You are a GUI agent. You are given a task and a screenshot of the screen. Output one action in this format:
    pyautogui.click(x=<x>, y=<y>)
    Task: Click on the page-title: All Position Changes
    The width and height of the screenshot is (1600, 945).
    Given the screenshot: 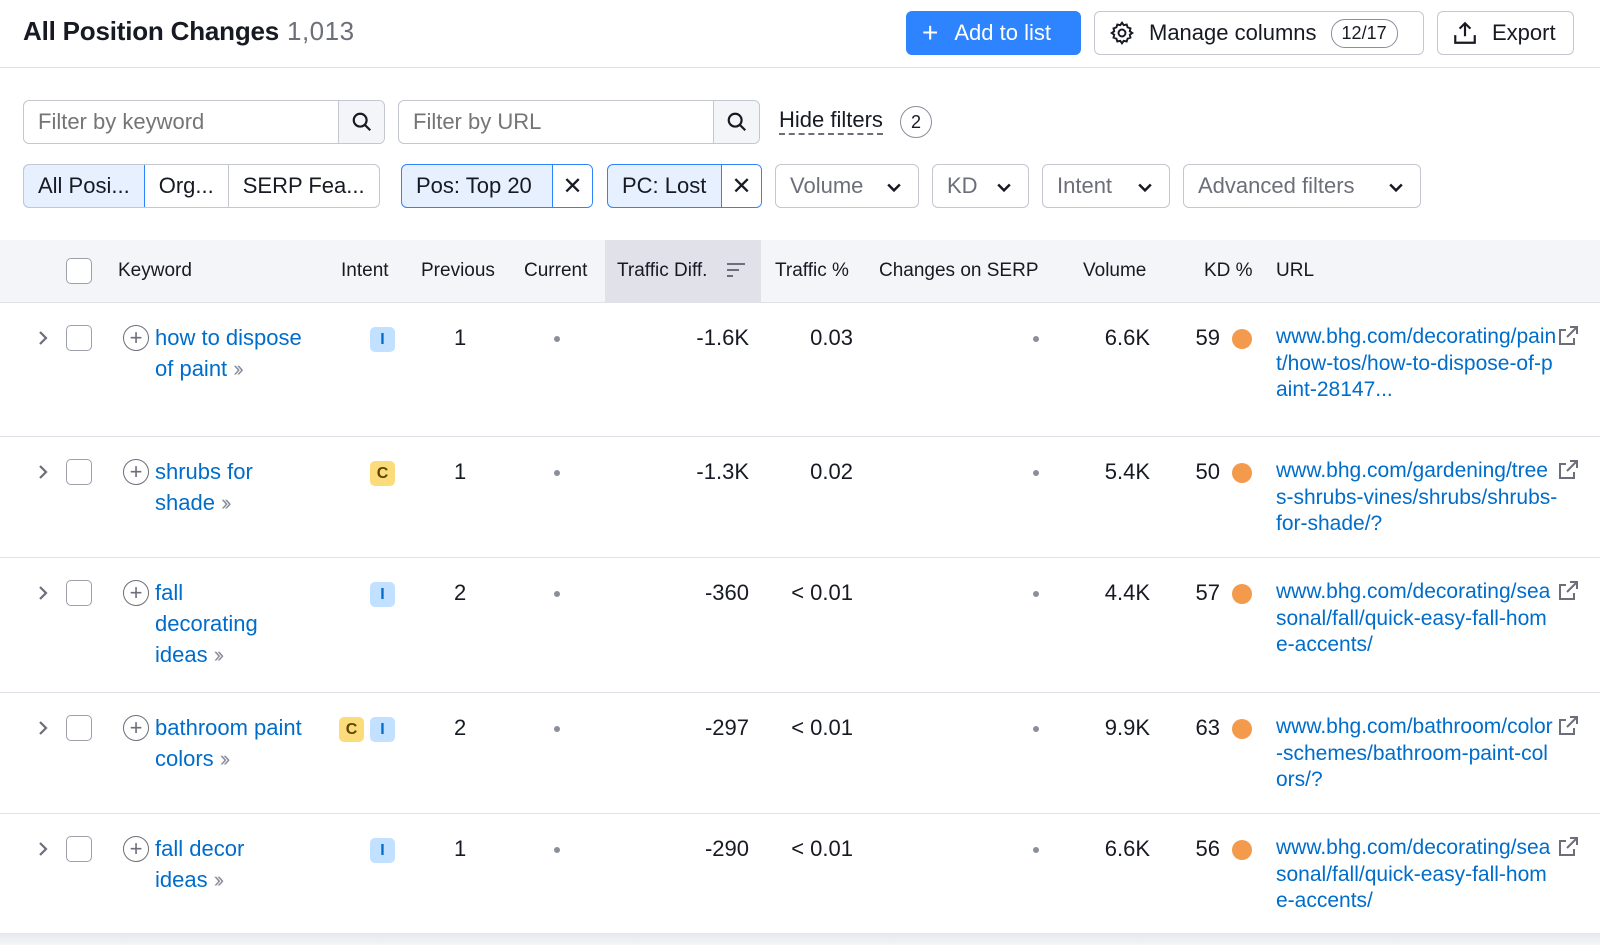 What is the action you would take?
    pyautogui.click(x=151, y=31)
    